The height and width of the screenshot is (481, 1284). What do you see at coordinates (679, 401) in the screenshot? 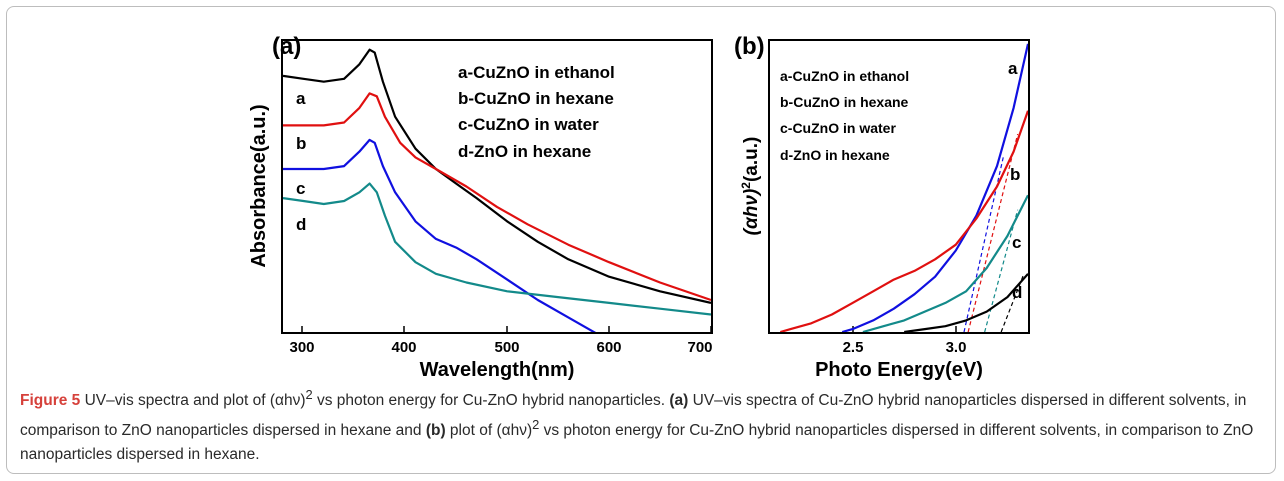
I see `caption-panel-ref-a: (a)` at bounding box center [679, 401].